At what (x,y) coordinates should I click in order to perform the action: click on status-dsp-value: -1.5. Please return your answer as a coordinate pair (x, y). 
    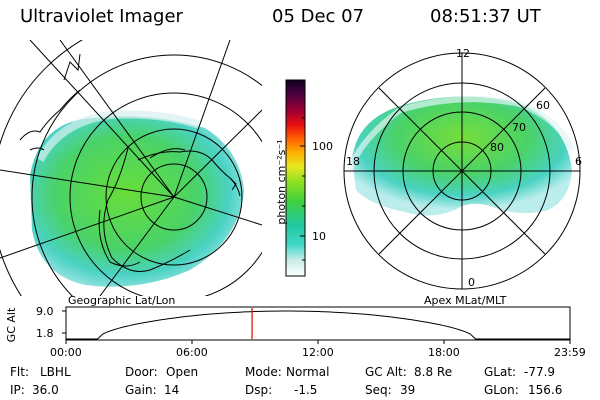
    Looking at the image, I should click on (306, 390).